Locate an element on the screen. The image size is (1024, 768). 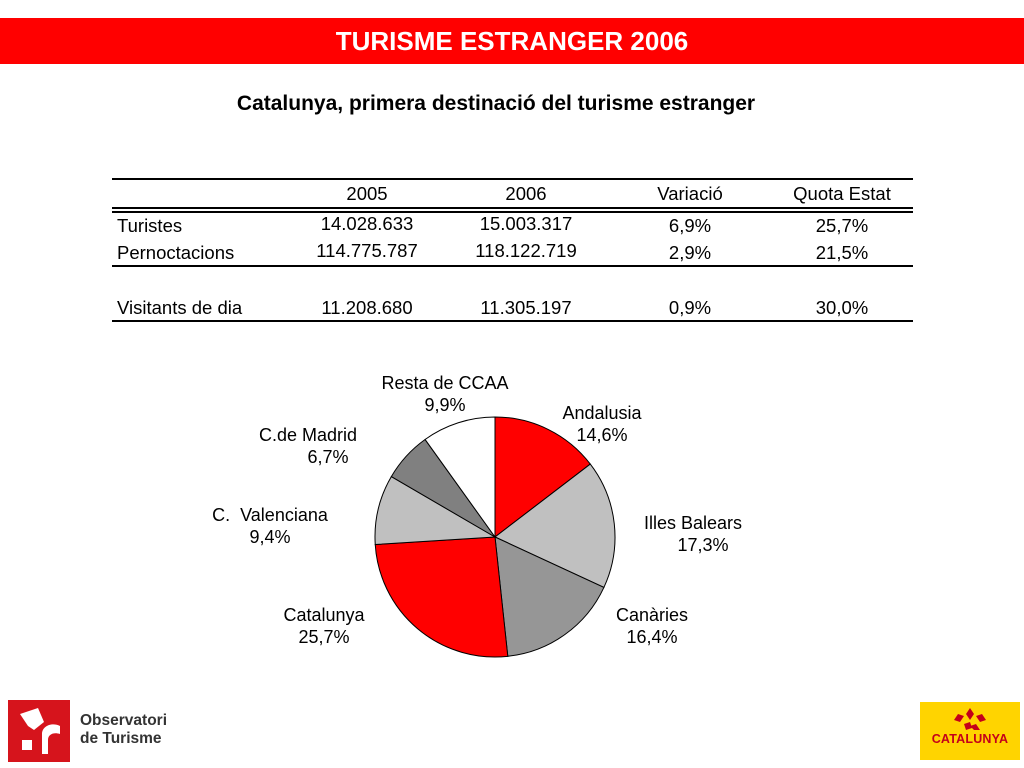
pie-label-balears-name: Illes Balears is located at coordinates (693, 523).